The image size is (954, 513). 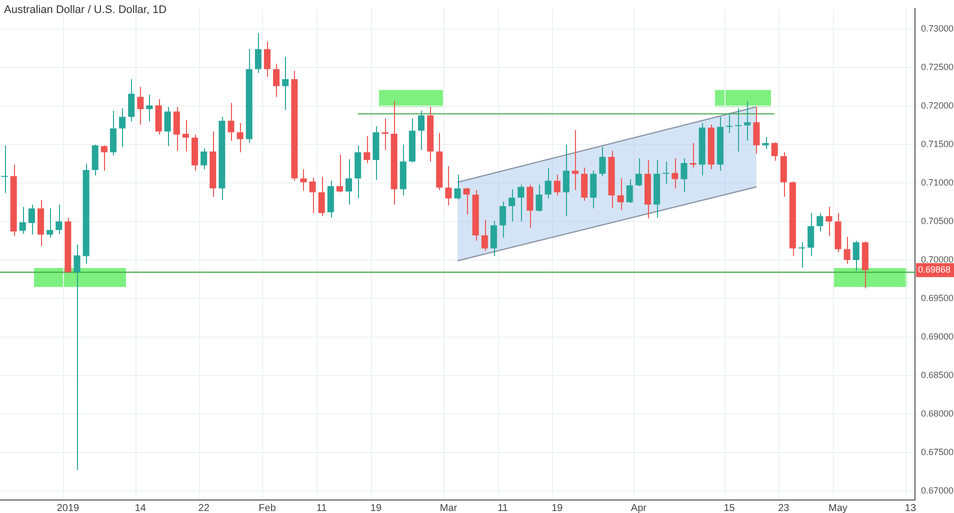 I want to click on y-tick-label: 0.69500, so click(x=937, y=297).